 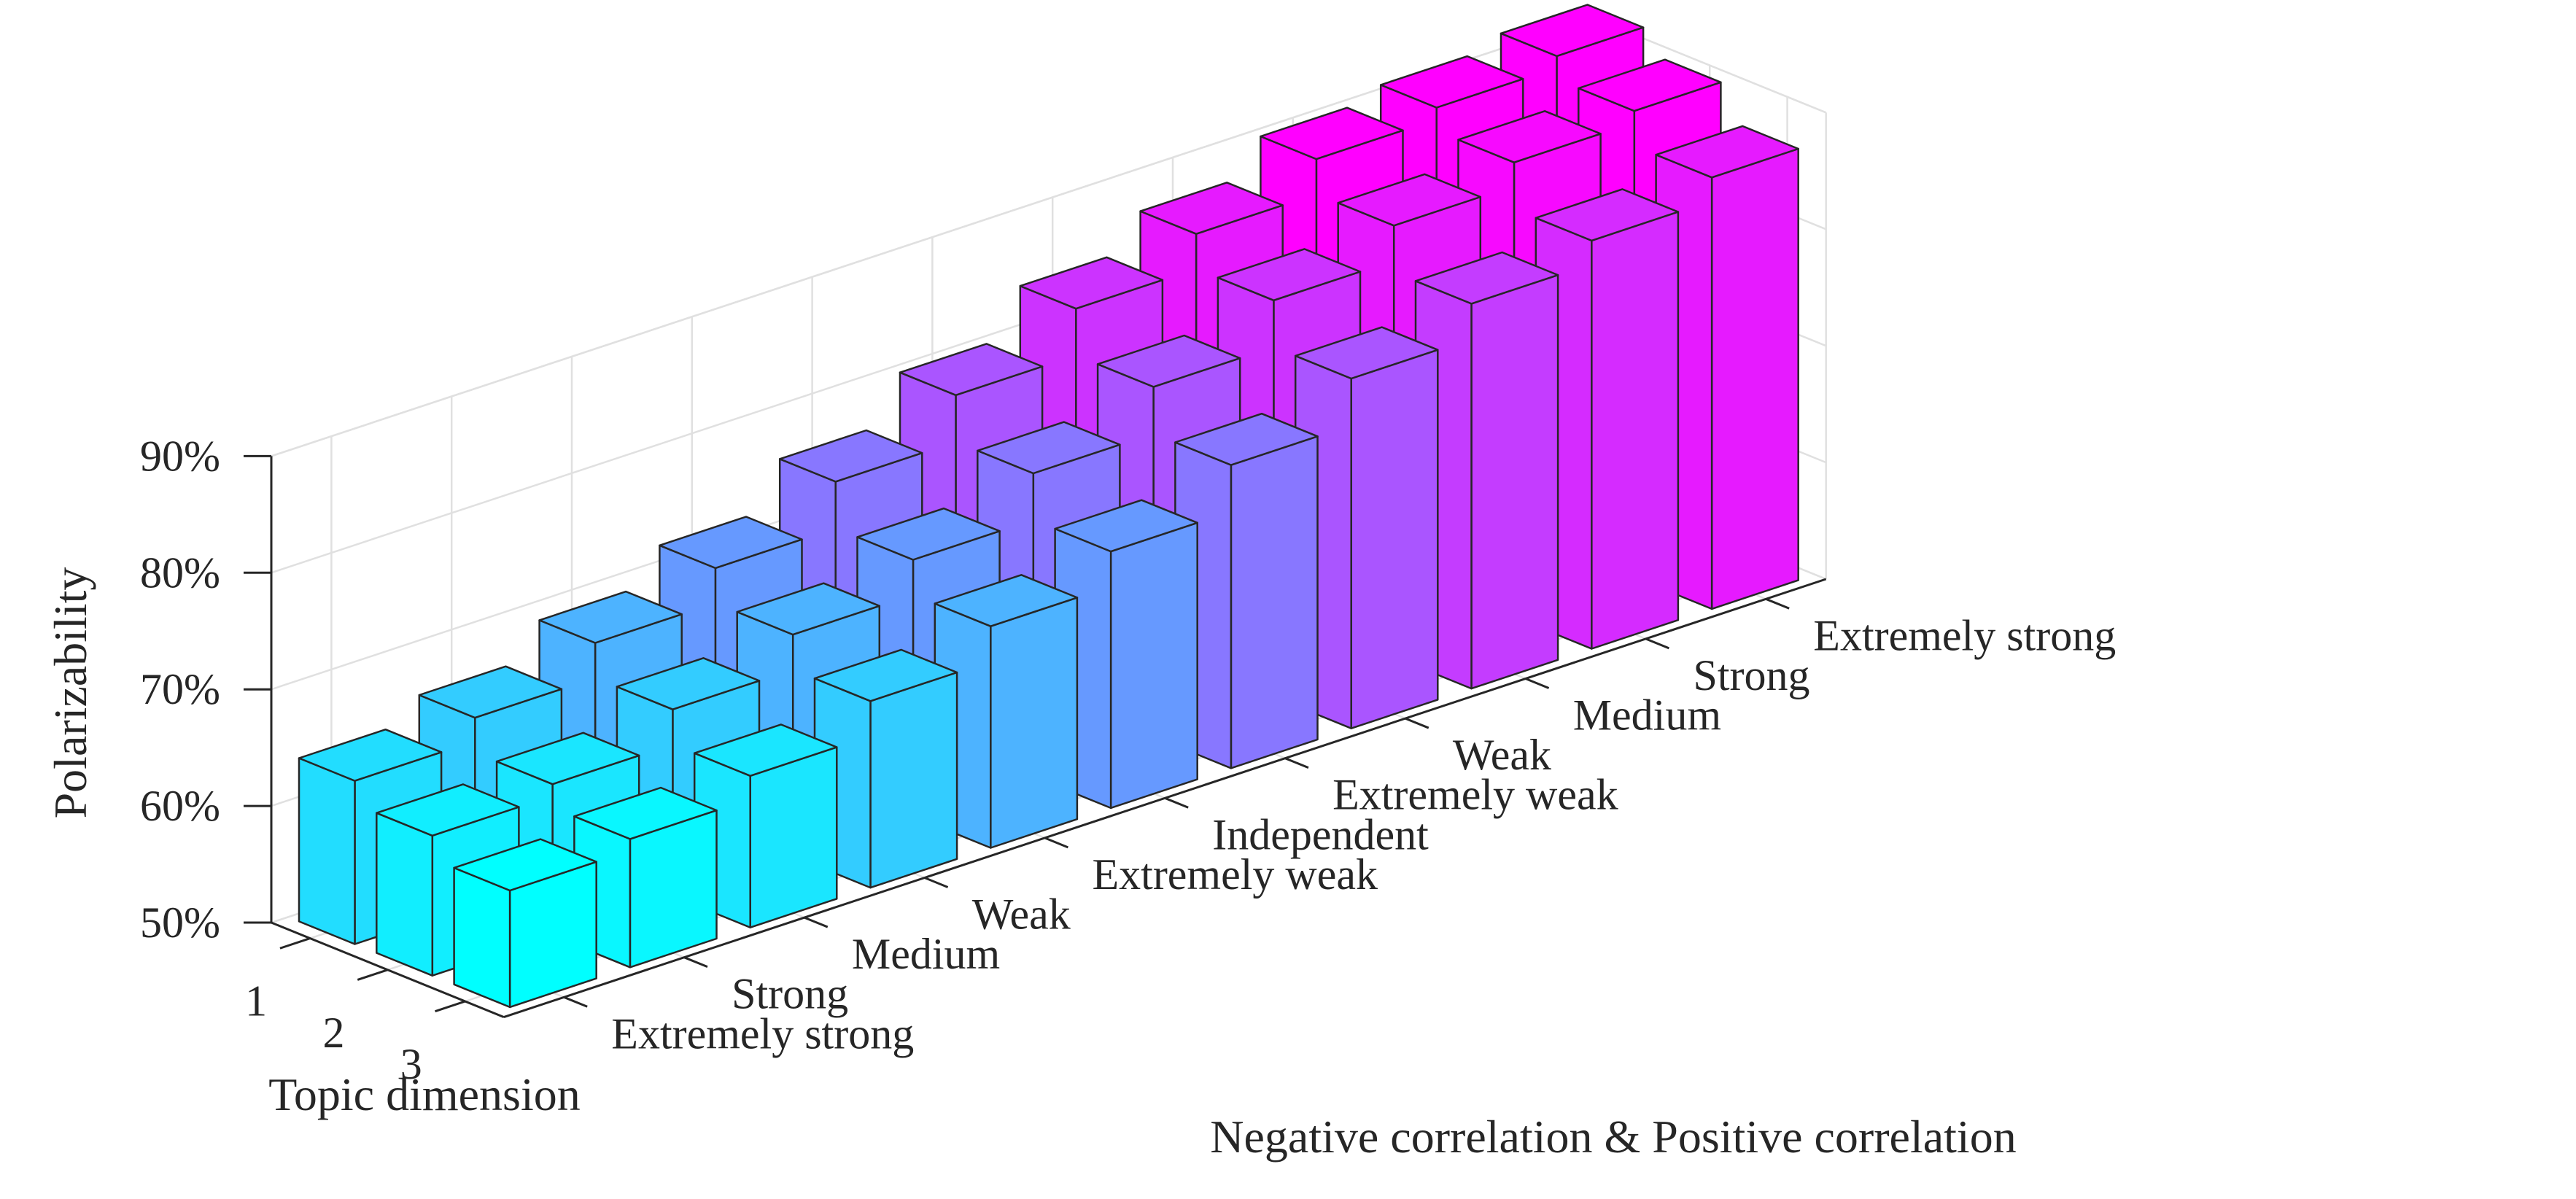 I want to click on z-tick-label: 70%, so click(x=180, y=689).